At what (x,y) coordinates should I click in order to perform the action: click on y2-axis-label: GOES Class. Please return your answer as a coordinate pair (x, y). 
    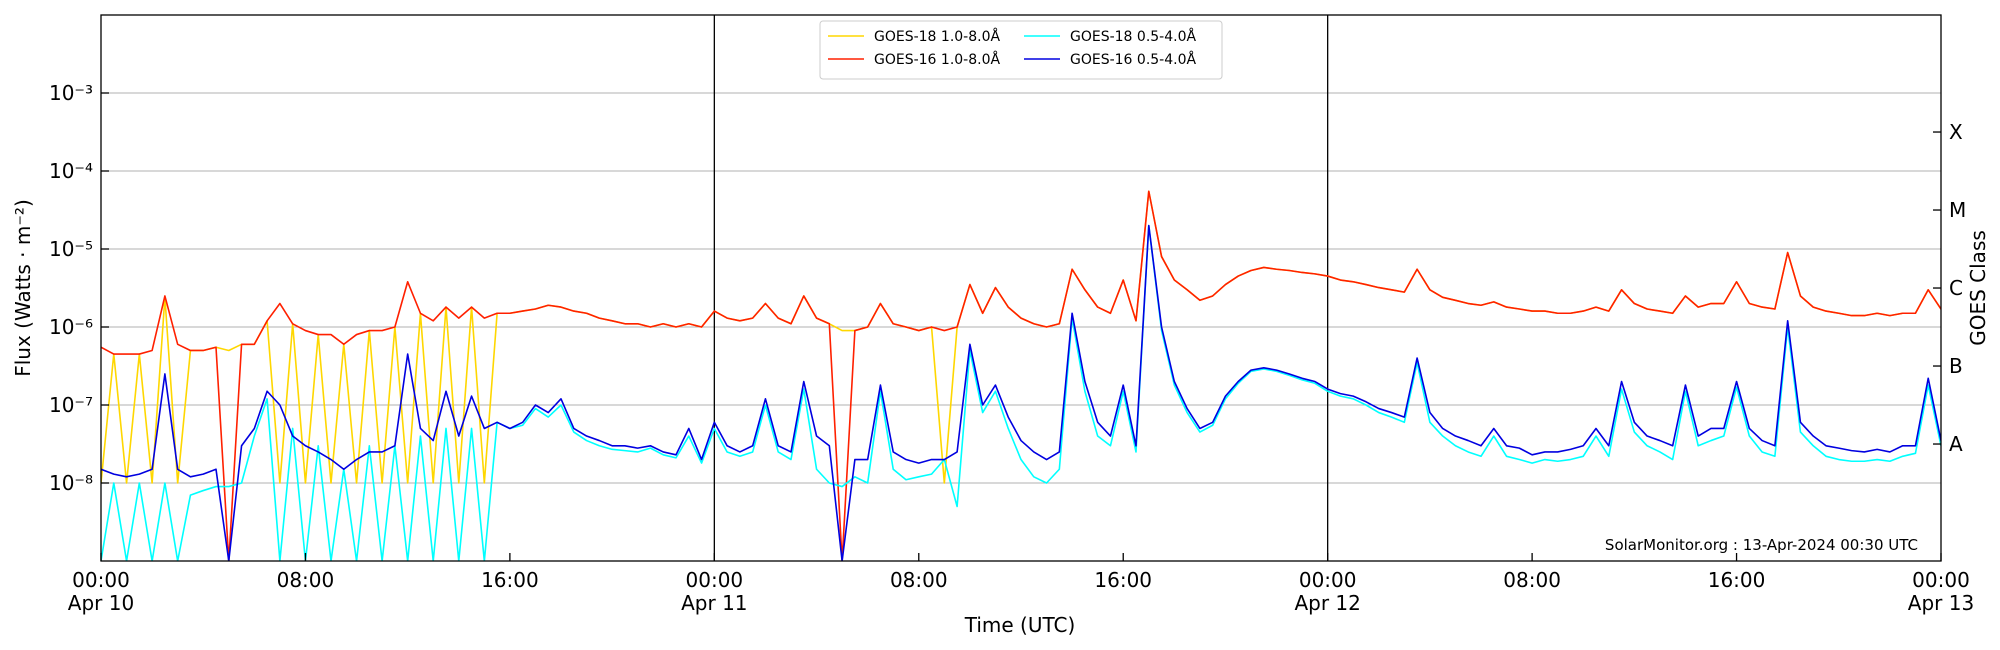
    Looking at the image, I should click on (1978, 288).